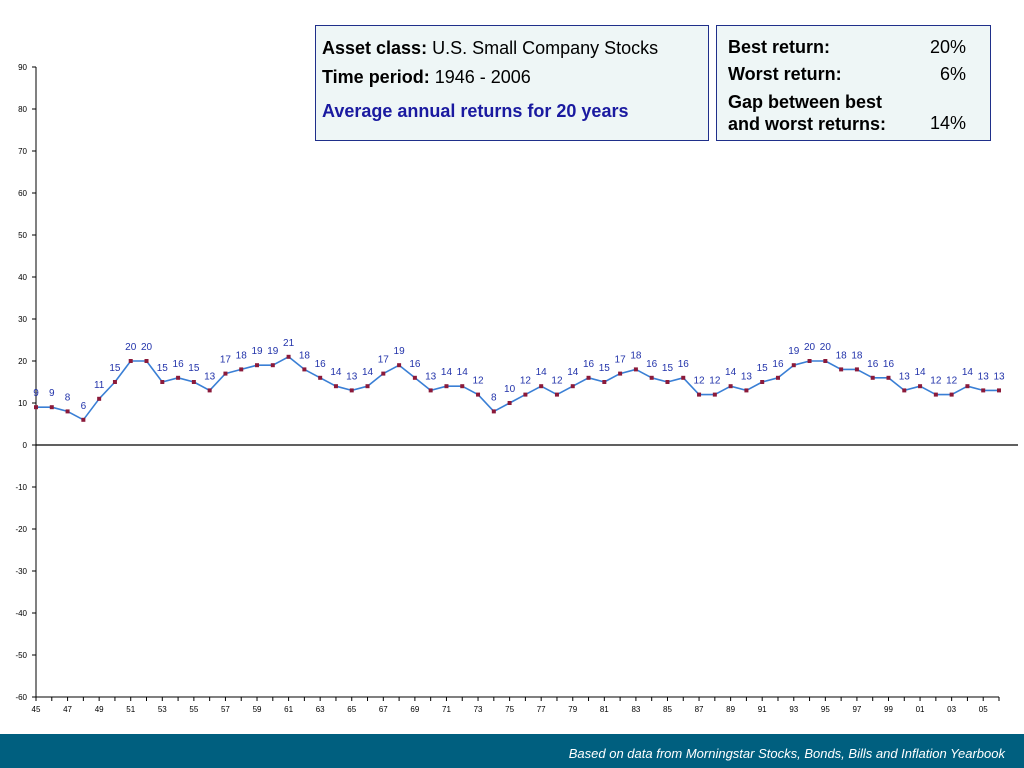 This screenshot has height=768, width=1024. What do you see at coordinates (699, 709) in the screenshot?
I see `x-tick-label: 87` at bounding box center [699, 709].